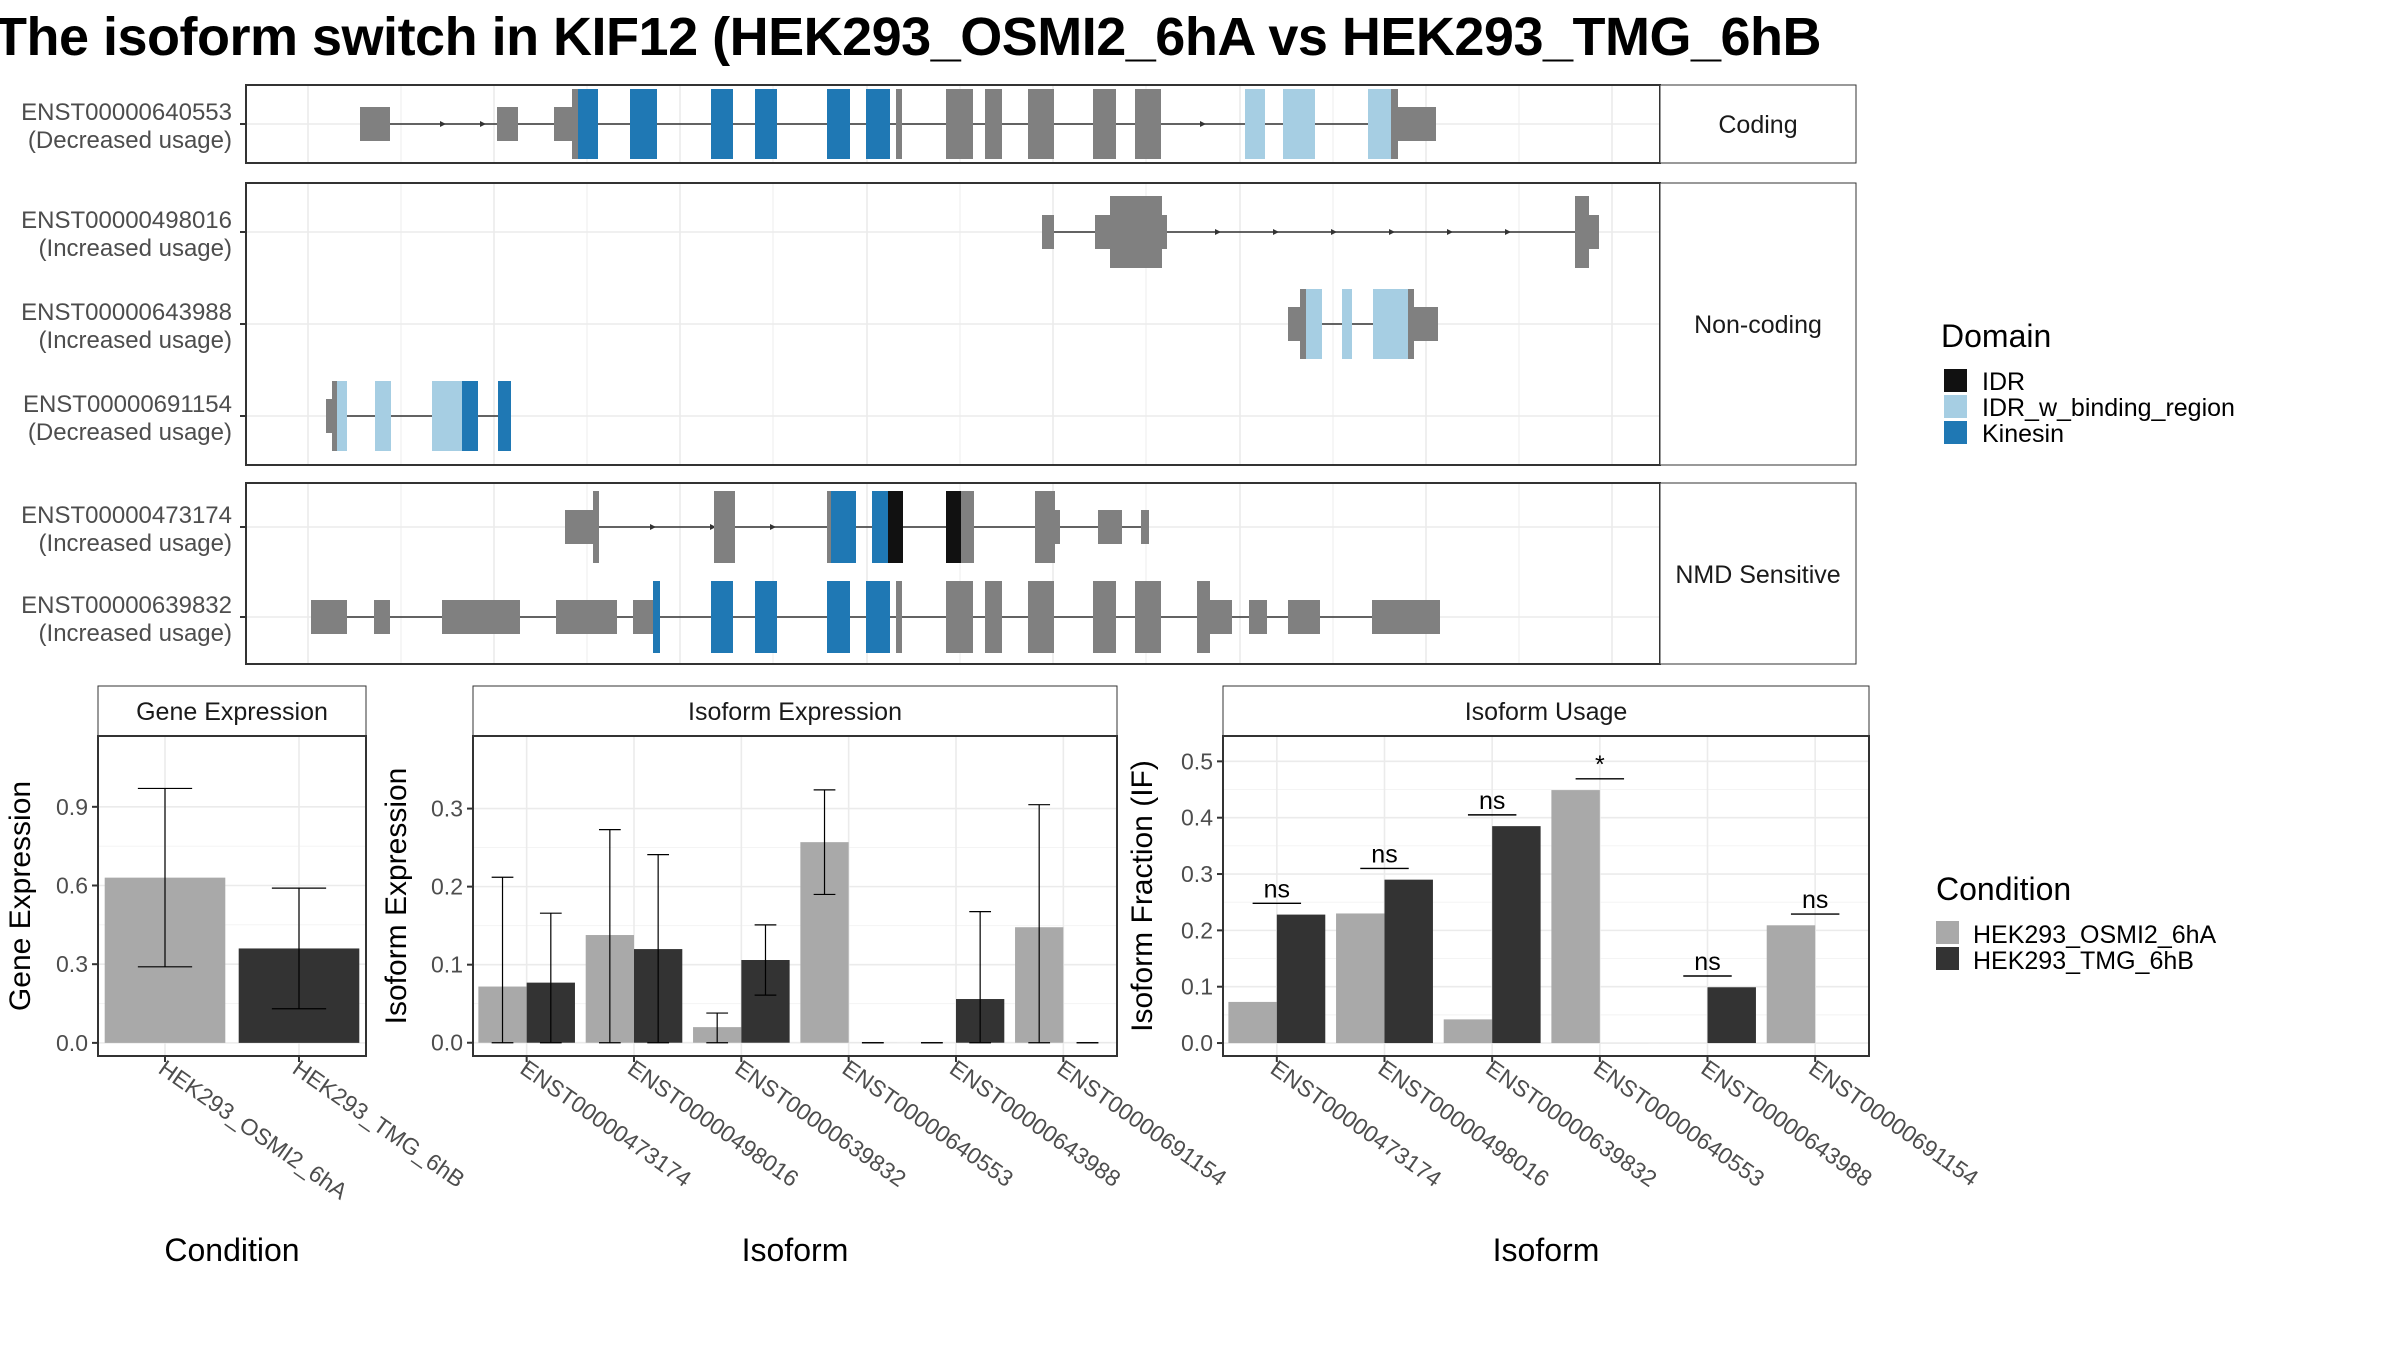 Image resolution: width=2400 pixels, height=1350 pixels. I want to click on x-tick-label: ENST00000473174, so click(606, 1123).